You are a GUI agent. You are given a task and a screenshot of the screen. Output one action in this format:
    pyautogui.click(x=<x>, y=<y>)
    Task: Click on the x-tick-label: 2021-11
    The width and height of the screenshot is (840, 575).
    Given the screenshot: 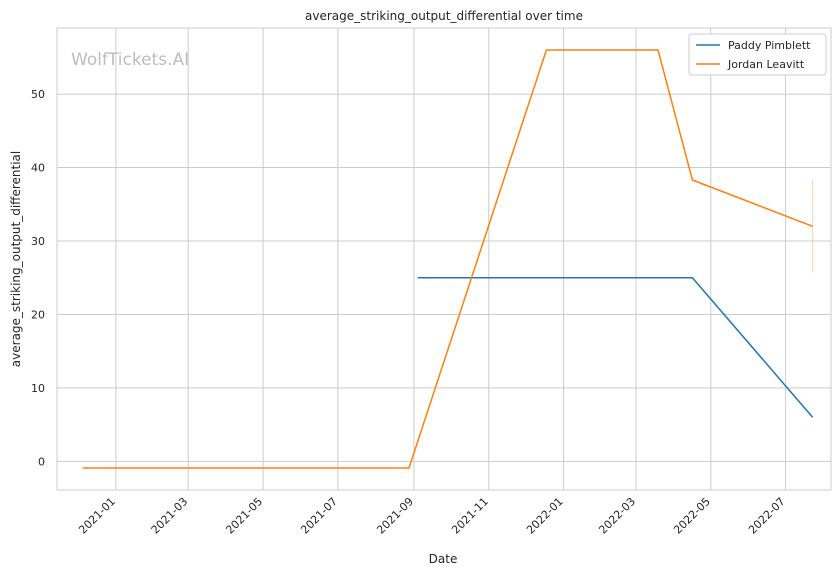 What is the action you would take?
    pyautogui.click(x=470, y=516)
    